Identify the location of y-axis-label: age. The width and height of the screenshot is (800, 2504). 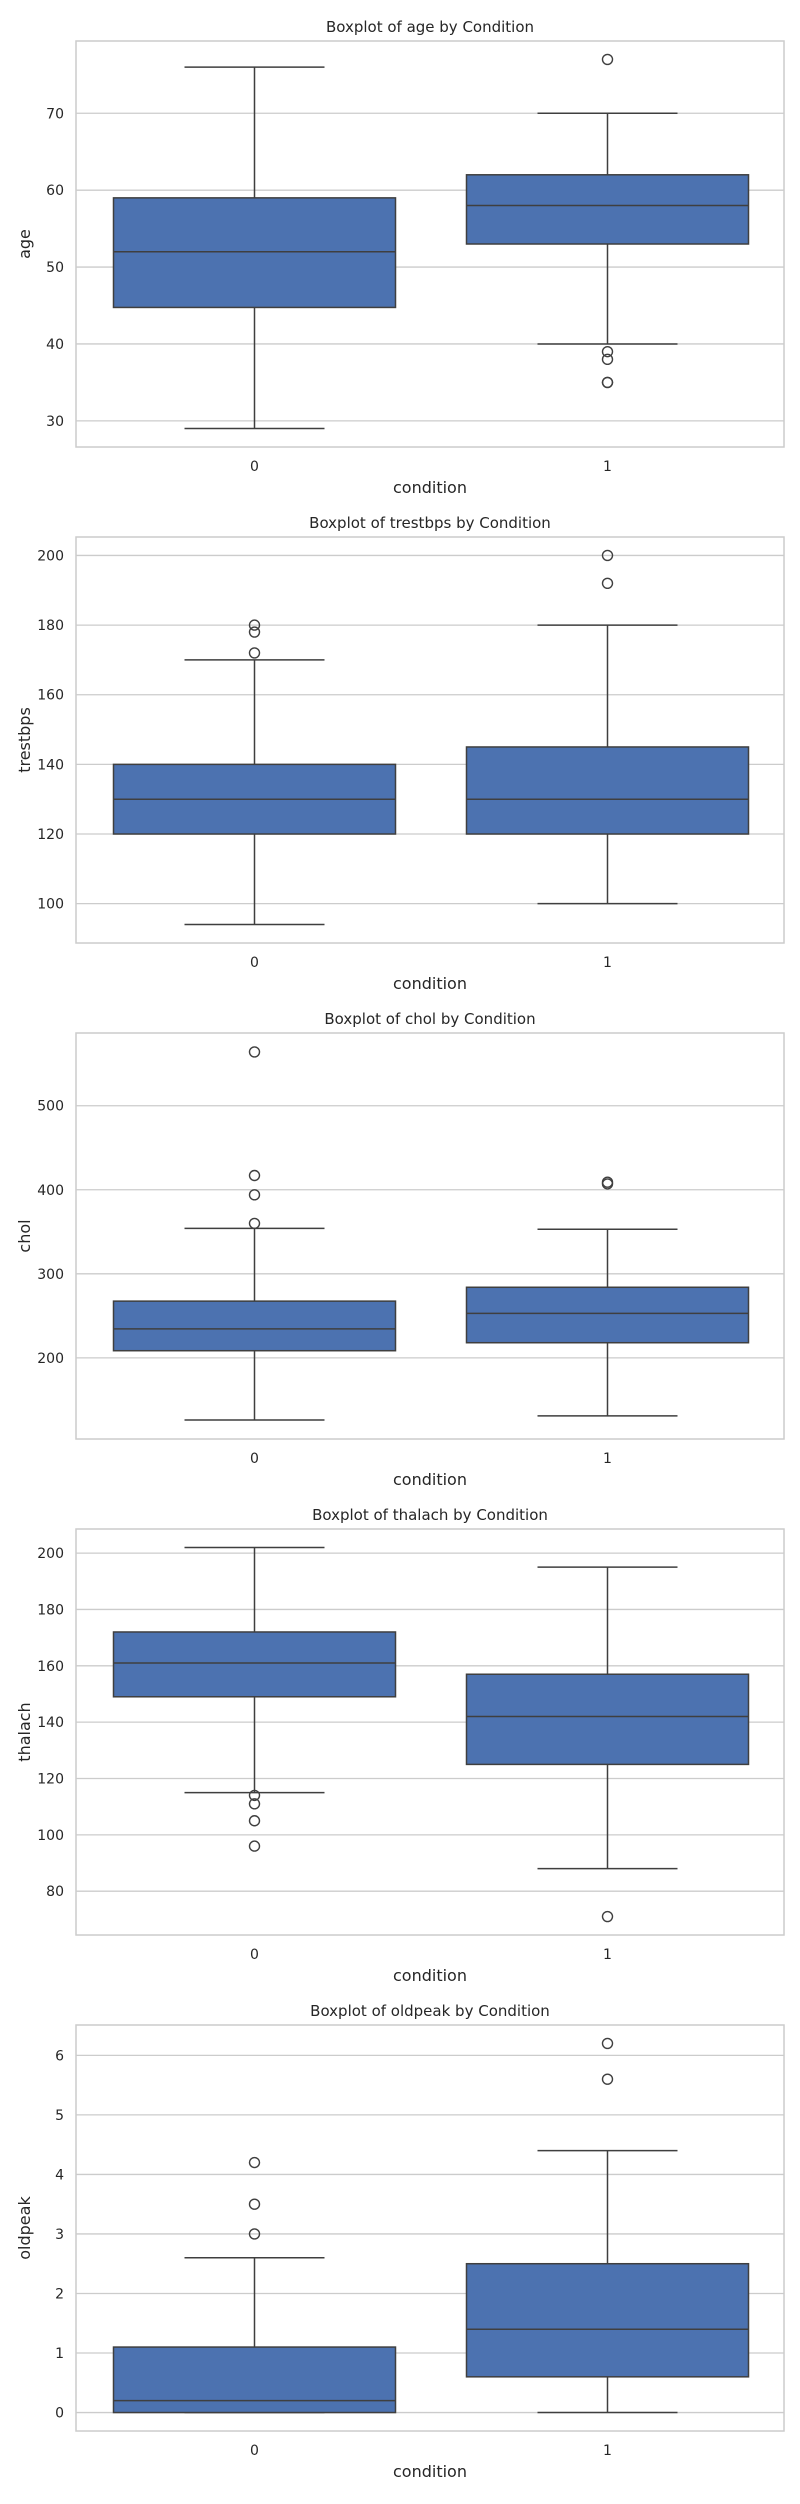
(24, 244).